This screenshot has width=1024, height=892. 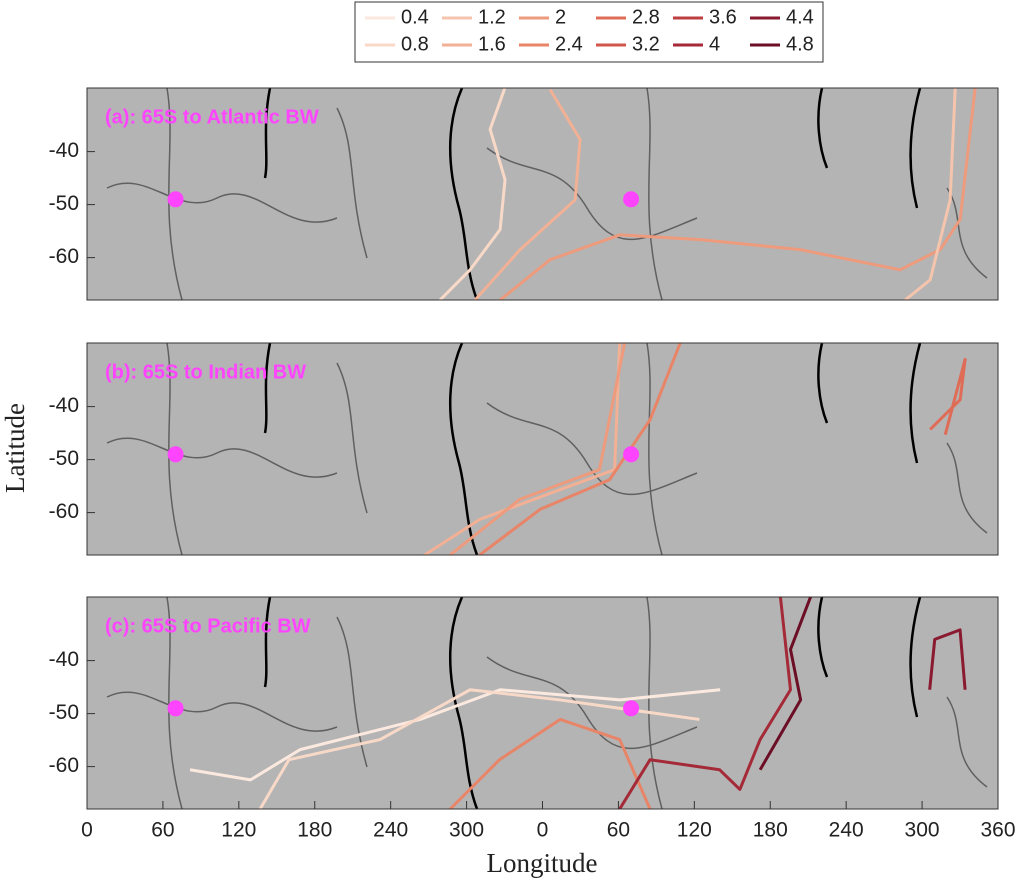 What do you see at coordinates (723, 17) in the screenshot?
I see `legend-label: 3.6` at bounding box center [723, 17].